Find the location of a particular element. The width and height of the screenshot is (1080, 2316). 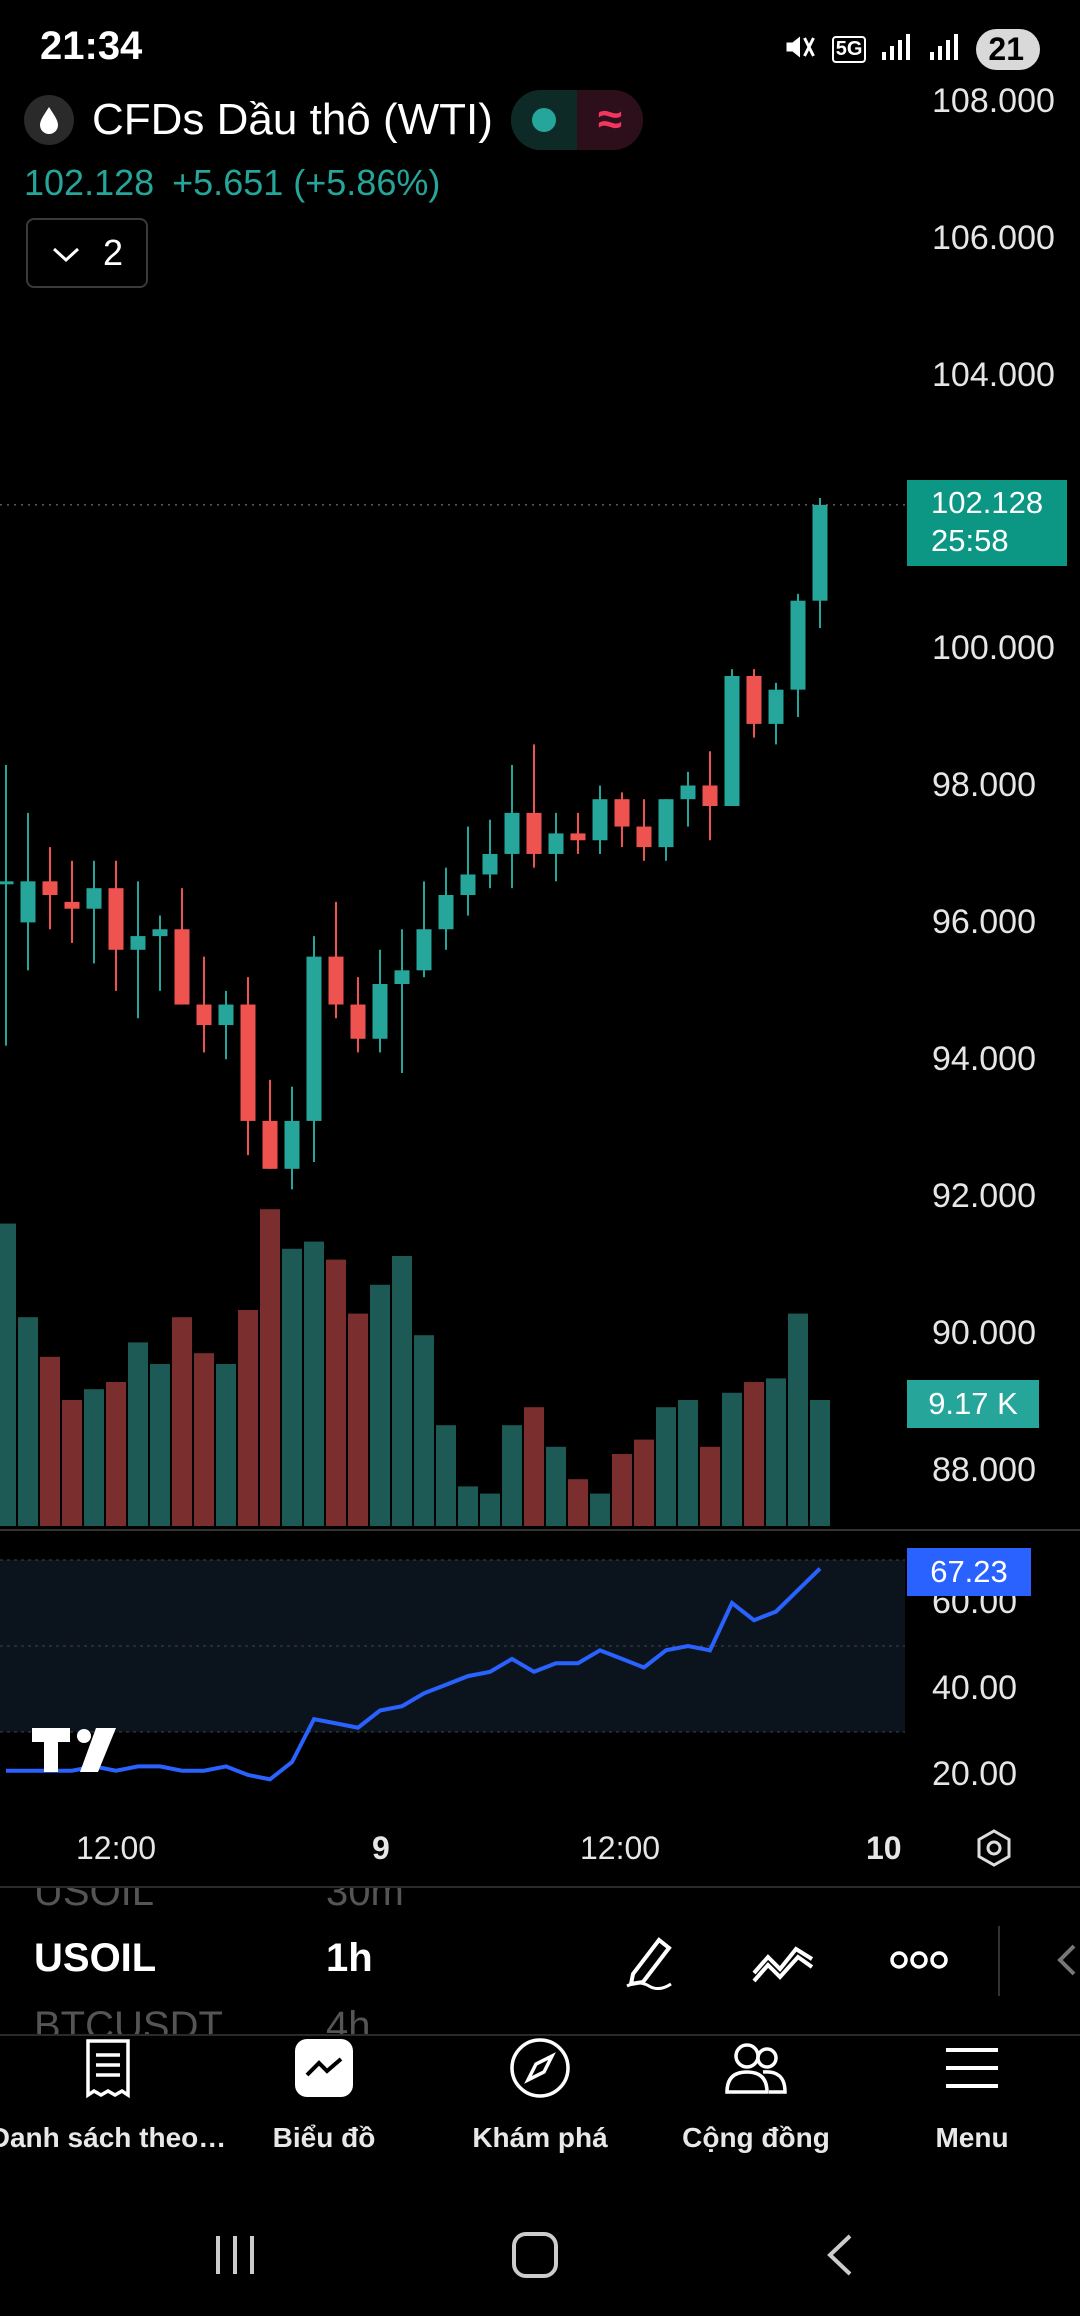

picker-symbol-selected: USOIL is located at coordinates (95, 1958).